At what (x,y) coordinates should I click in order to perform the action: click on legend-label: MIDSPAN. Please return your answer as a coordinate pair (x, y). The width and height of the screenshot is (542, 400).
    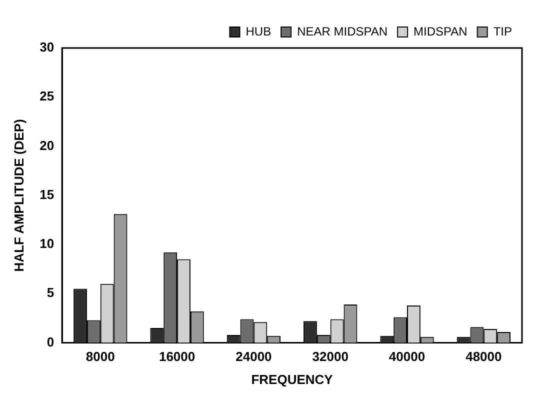
    Looking at the image, I should click on (441, 31).